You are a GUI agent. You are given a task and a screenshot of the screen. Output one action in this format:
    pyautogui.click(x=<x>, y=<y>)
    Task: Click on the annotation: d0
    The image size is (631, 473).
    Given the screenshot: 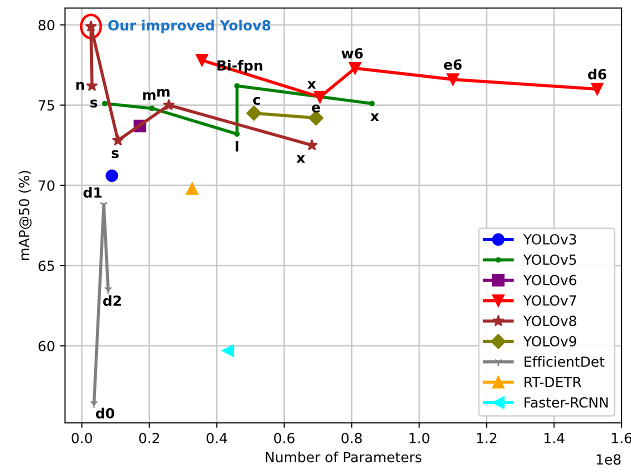 What is the action you would take?
    pyautogui.click(x=105, y=413)
    